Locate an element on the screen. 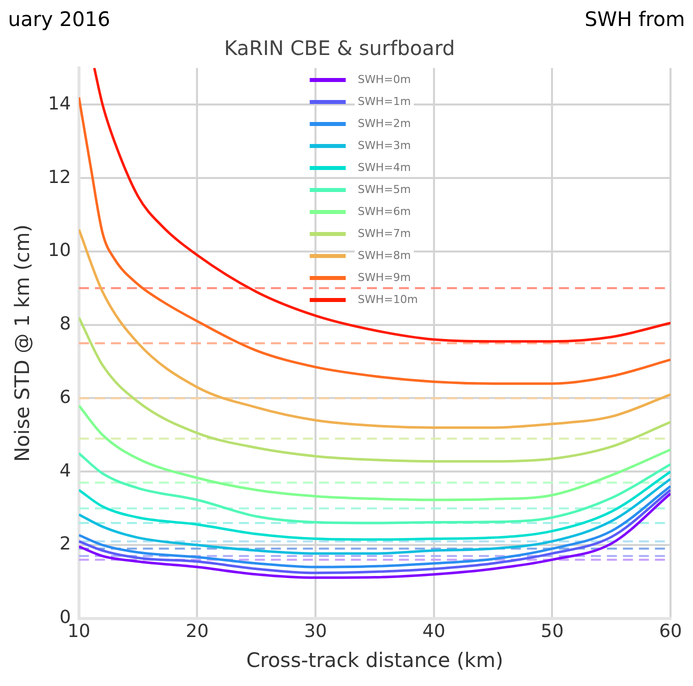 Image resolution: width=693 pixels, height=686 pixels. y-tick-label: 6 is located at coordinates (65, 397).